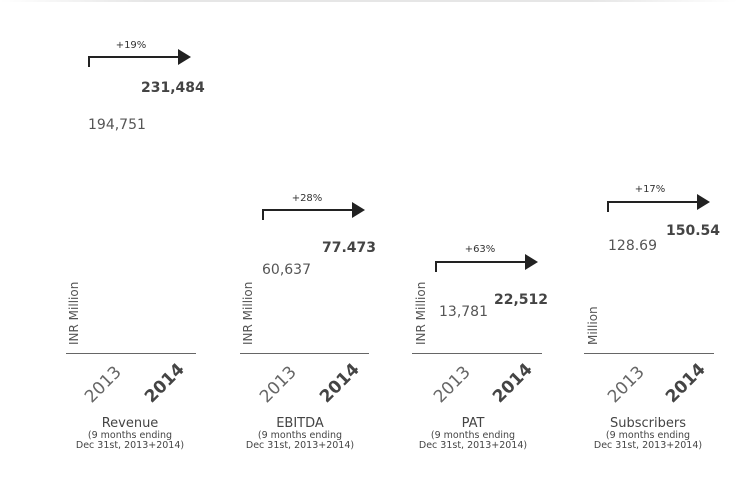  Describe the element at coordinates (369, 1) in the screenshot. I see `top-divider` at that location.